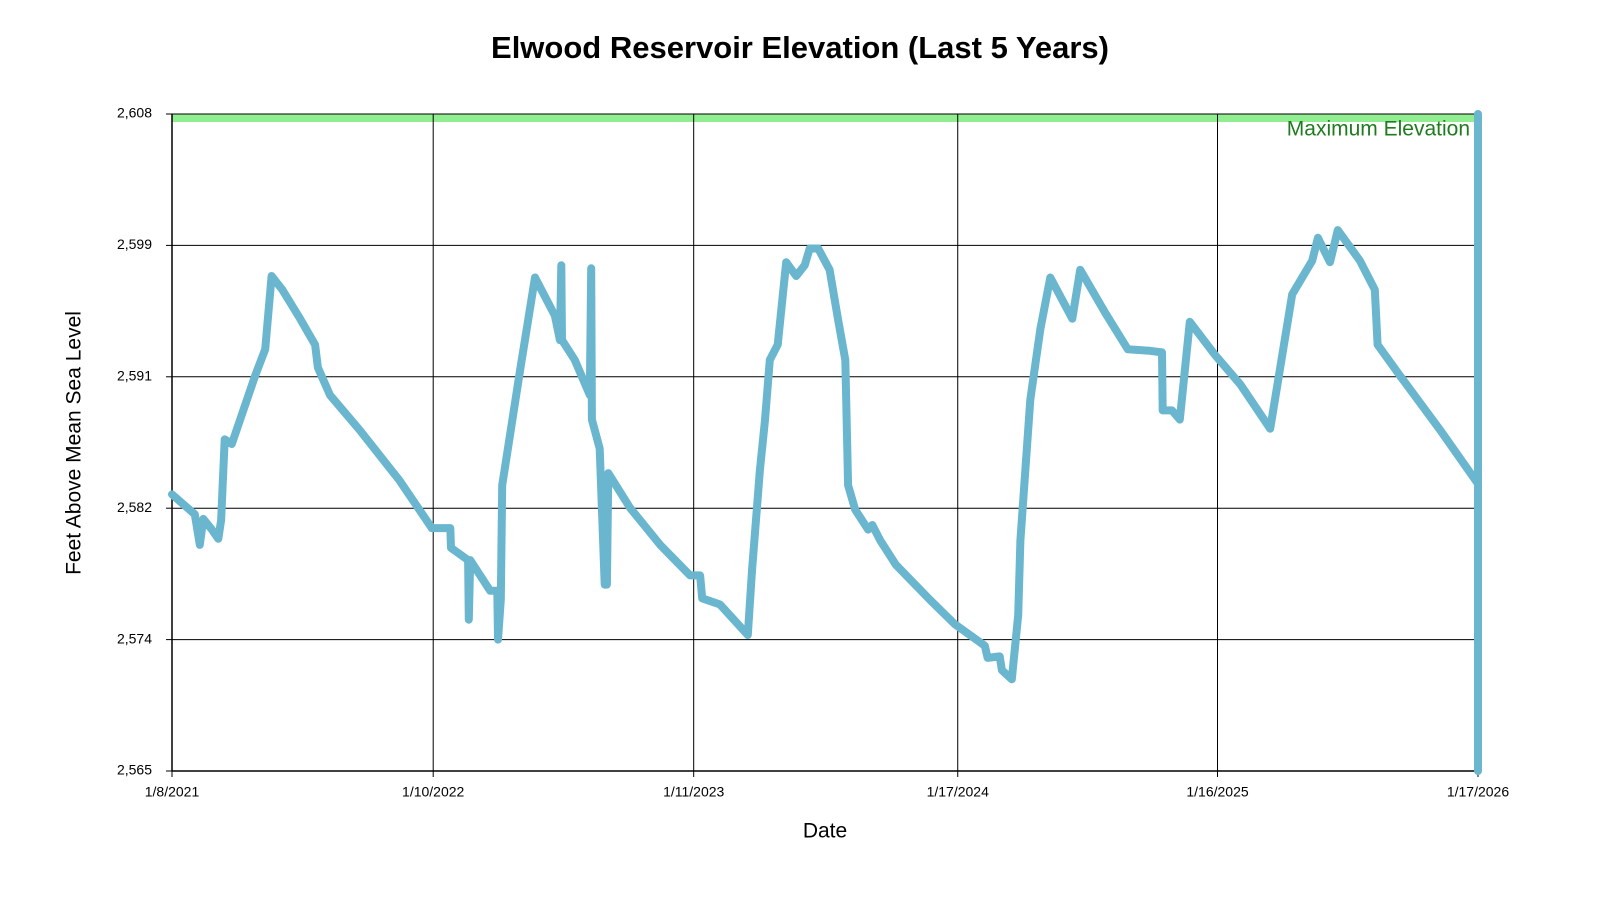 The image size is (1600, 900). I want to click on reference-label: Maximum Elevation, so click(1378, 129).